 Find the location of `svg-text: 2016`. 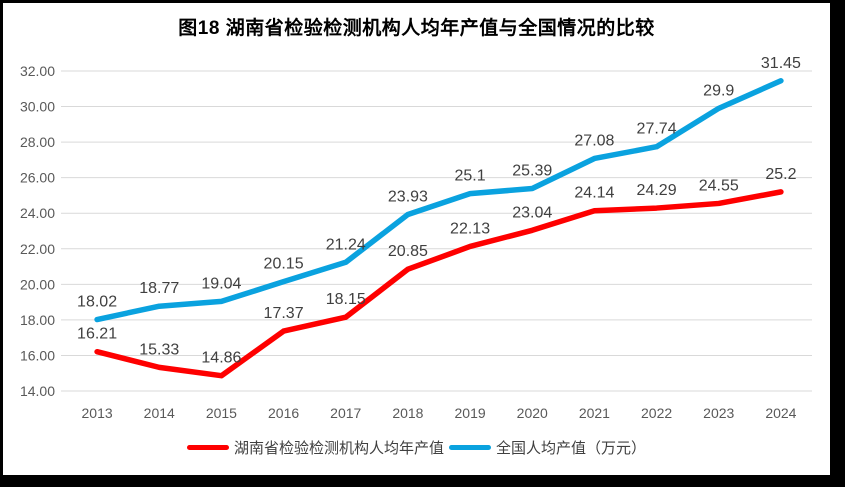

svg-text: 2016 is located at coordinates (283, 413).